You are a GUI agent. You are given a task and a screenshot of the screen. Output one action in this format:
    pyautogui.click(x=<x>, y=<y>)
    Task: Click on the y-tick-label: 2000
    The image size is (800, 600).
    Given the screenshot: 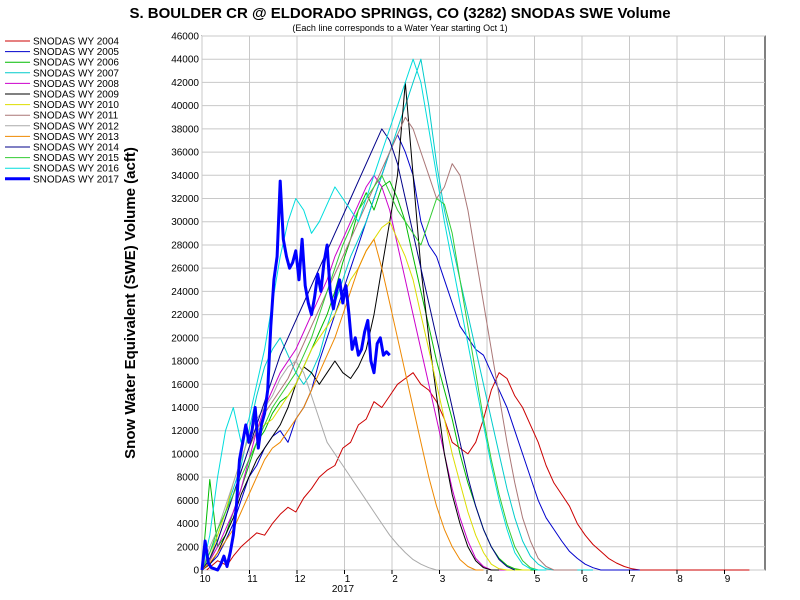 What is the action you would take?
    pyautogui.click(x=188, y=547)
    